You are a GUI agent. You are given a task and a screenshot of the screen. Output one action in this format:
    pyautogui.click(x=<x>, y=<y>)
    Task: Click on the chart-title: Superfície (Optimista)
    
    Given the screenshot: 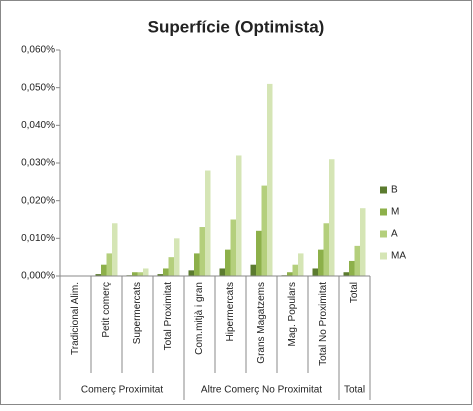 What is the action you would take?
    pyautogui.click(x=236, y=26)
    